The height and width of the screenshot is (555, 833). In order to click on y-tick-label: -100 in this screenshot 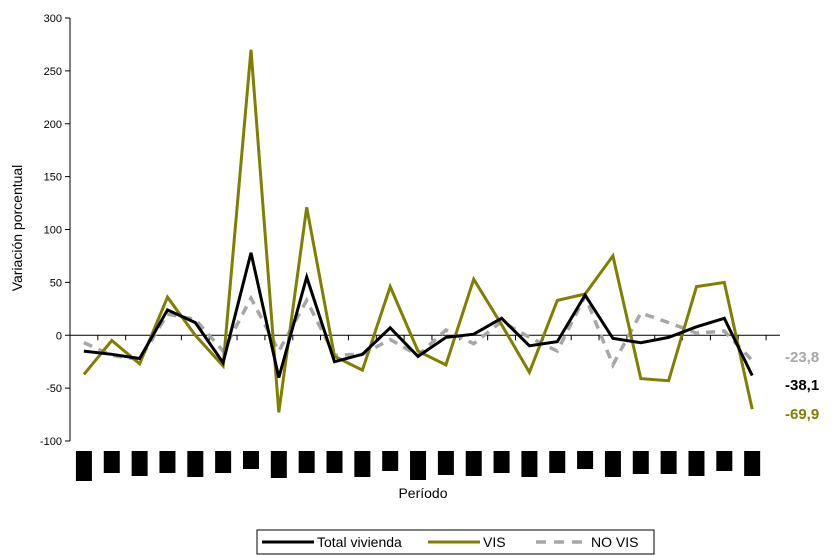, I will do `click(51, 442)`.